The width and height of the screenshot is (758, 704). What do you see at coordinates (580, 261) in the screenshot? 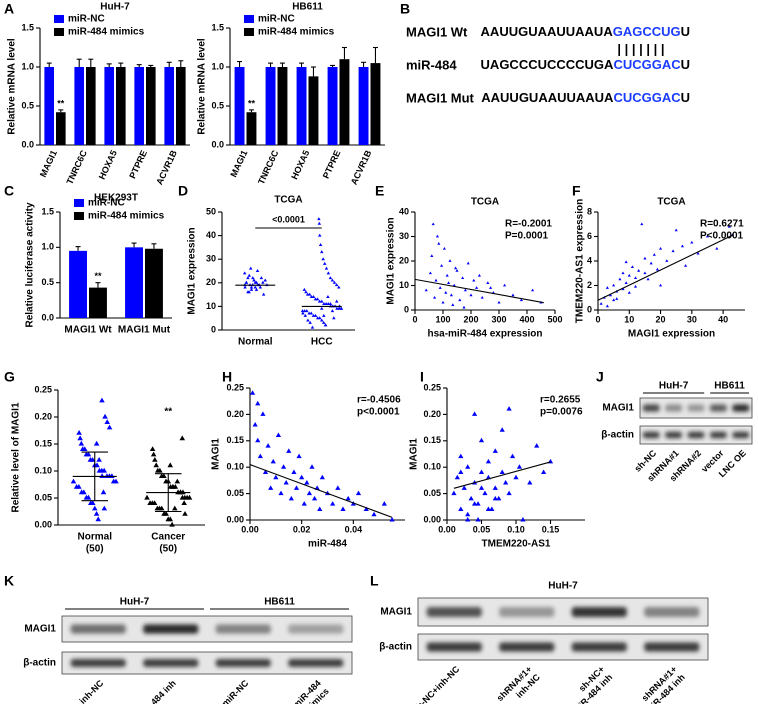
I see `y-axis-label: TMEM220-AS1 expression` at bounding box center [580, 261].